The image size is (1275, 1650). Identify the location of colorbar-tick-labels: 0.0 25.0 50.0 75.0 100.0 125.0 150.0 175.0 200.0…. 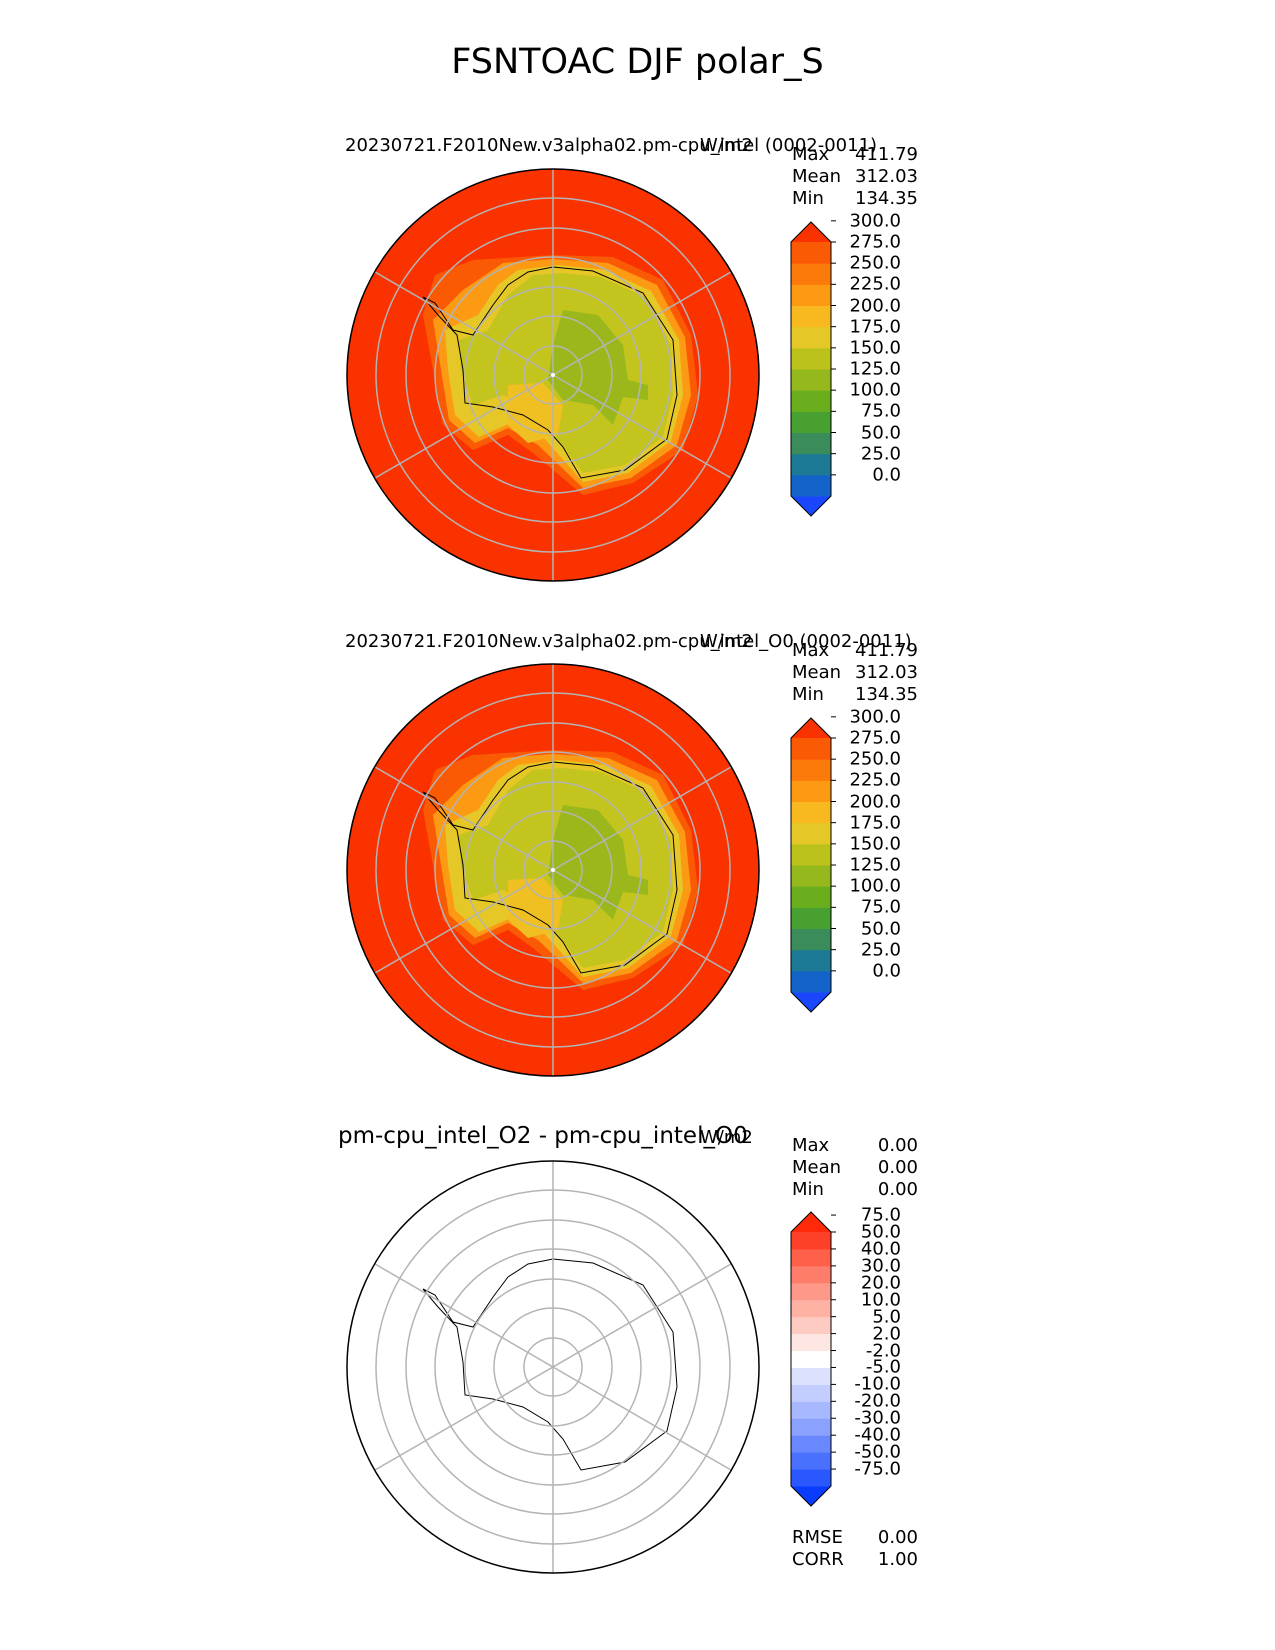
(870, 859).